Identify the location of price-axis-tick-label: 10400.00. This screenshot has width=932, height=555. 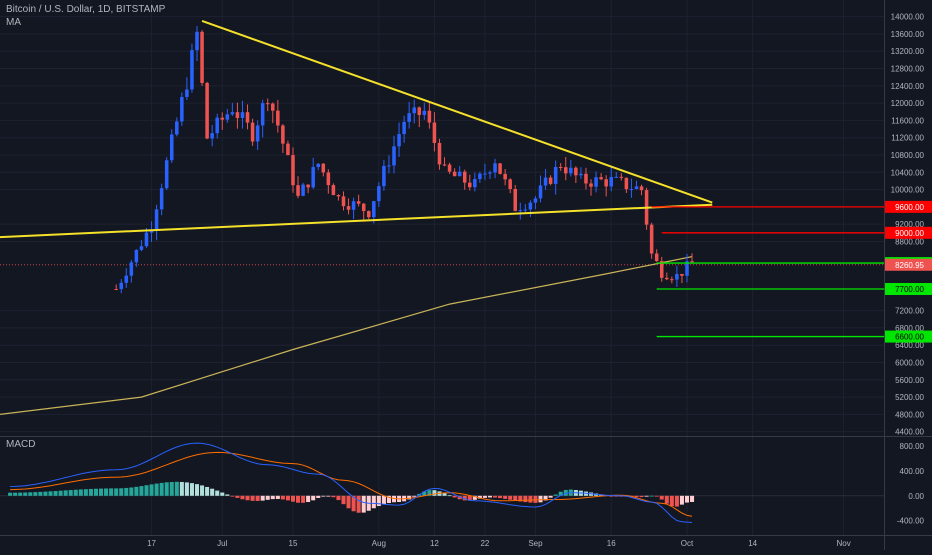
(908, 172).